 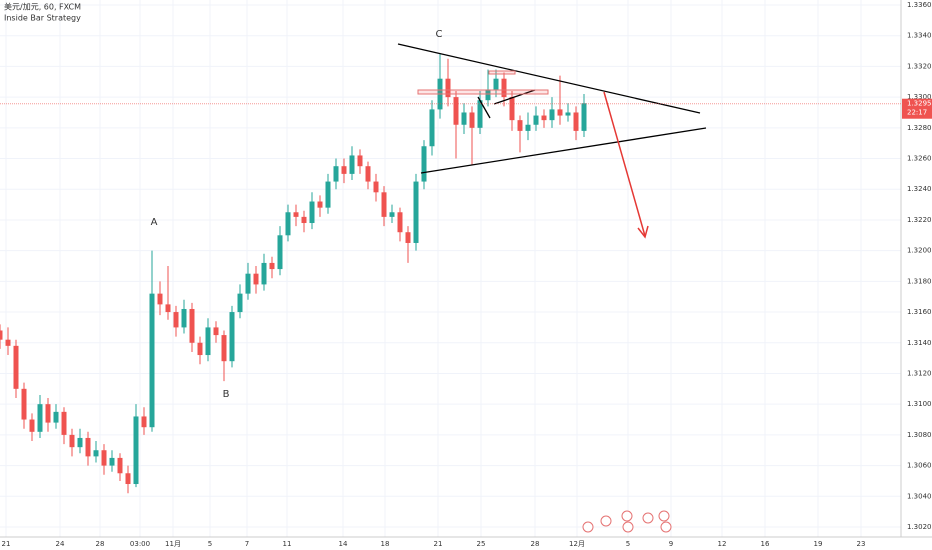 I want to click on y-tick-label: 1.31600, so click(x=919, y=312).